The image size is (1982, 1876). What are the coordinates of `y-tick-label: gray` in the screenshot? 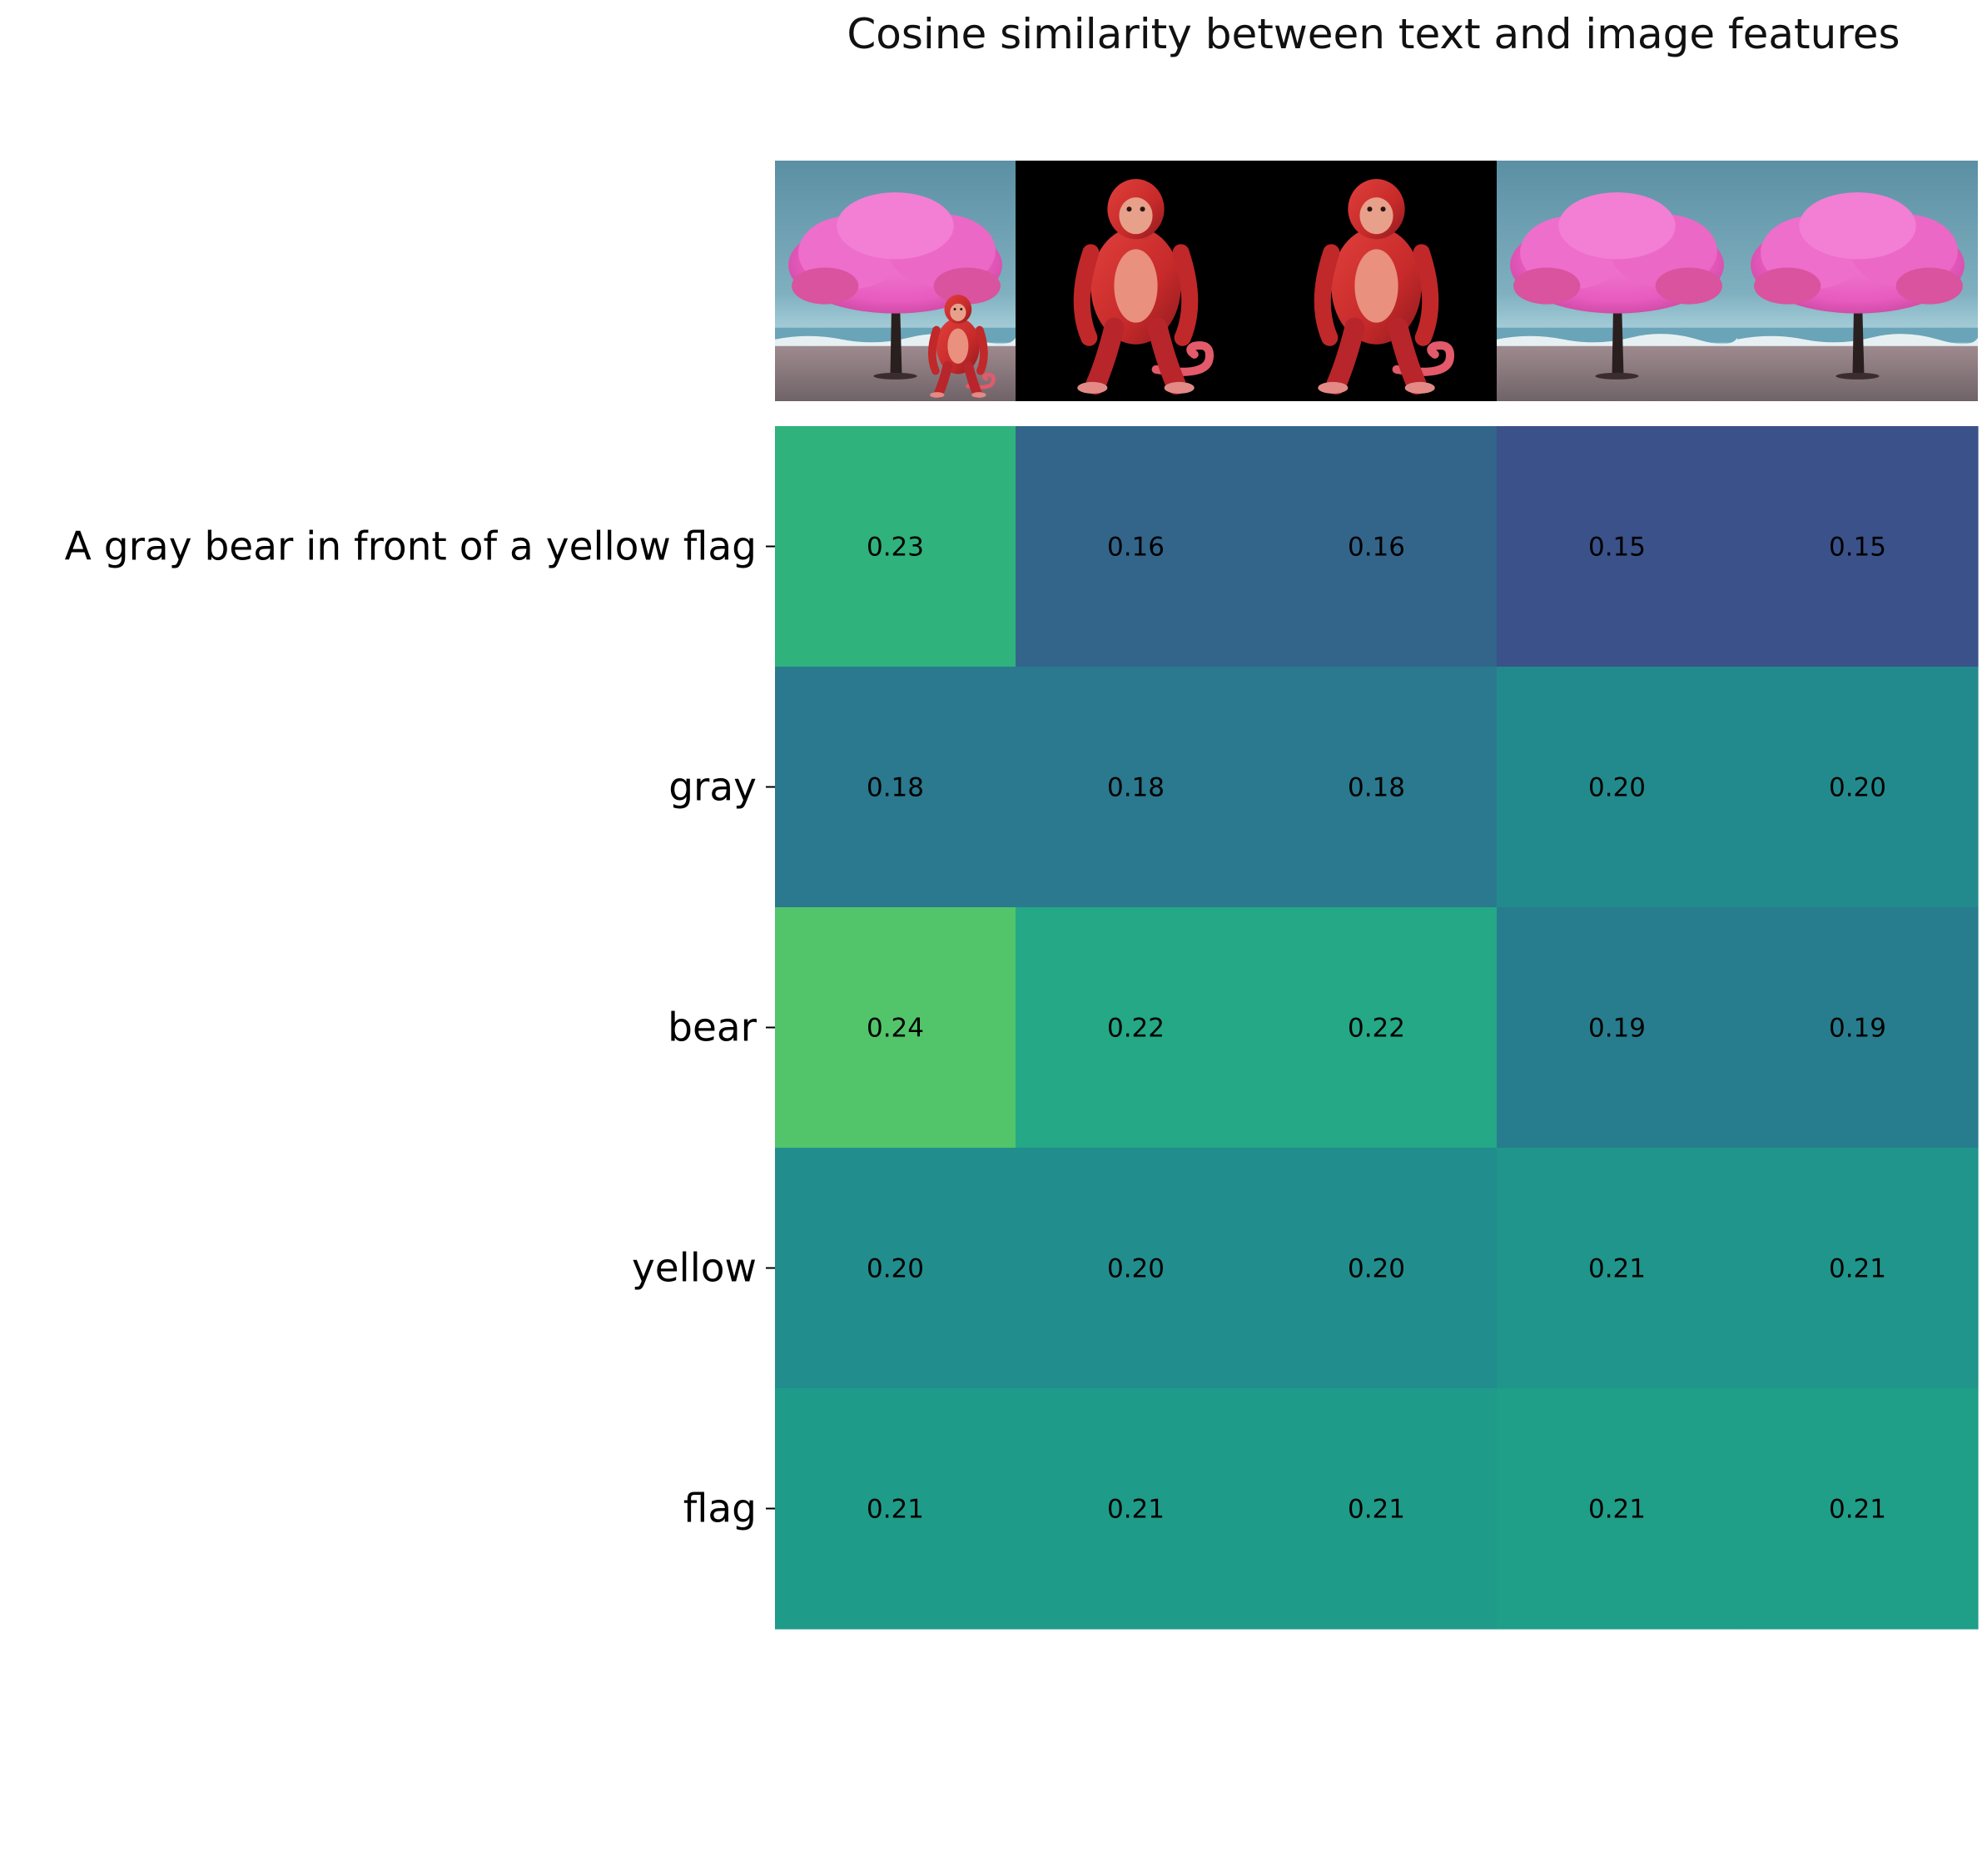 It's located at (712, 788).